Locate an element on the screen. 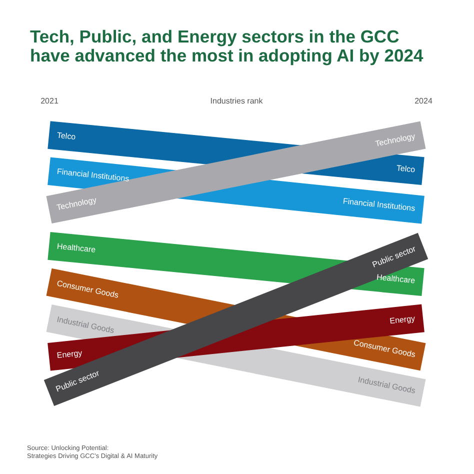 The width and height of the screenshot is (474, 474). x-tick-label: 2024 is located at coordinates (423, 101).